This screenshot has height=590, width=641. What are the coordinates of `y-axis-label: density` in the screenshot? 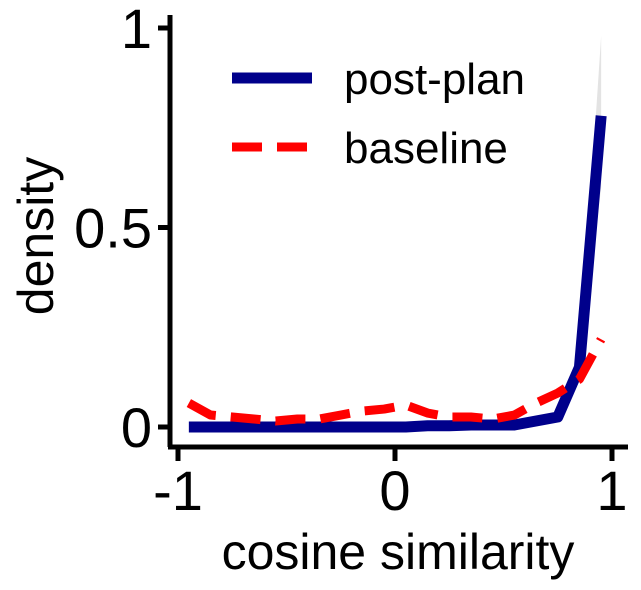 It's located at (36, 236).